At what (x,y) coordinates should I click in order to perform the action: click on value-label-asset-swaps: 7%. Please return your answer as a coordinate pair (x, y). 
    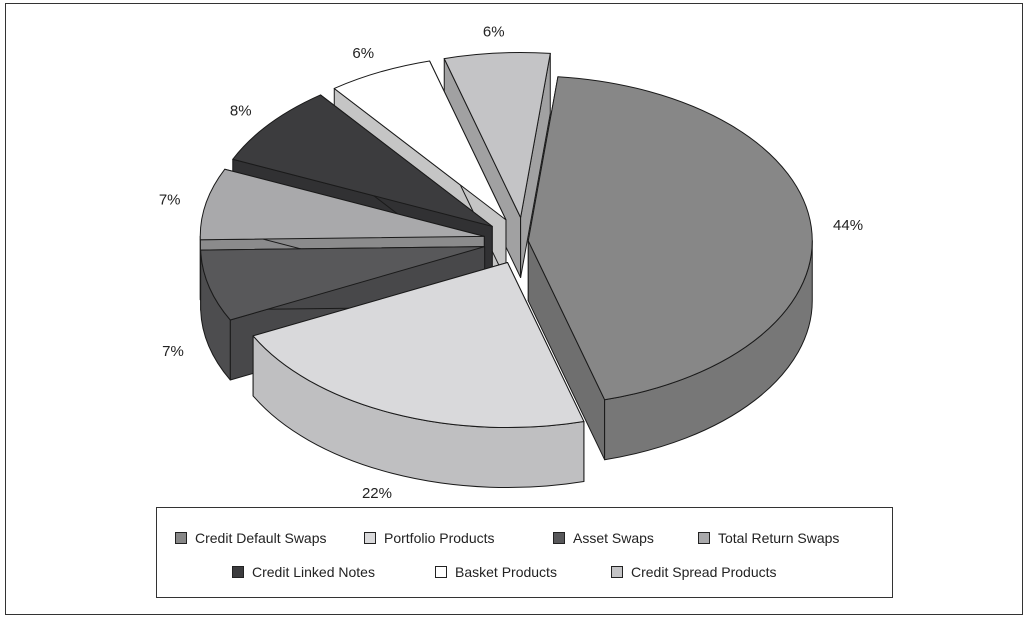
    Looking at the image, I should click on (173, 351).